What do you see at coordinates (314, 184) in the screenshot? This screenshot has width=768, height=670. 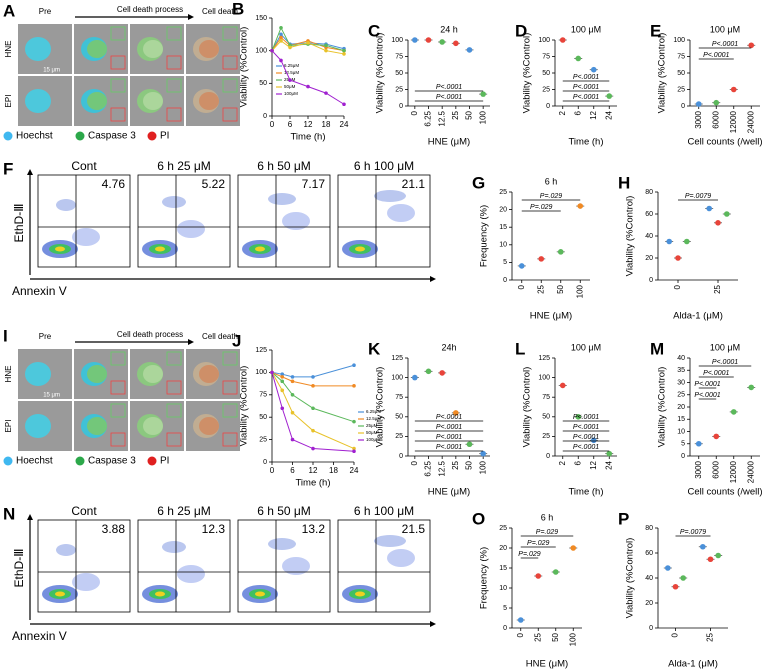 I see `quadrant-percent: 7.17` at bounding box center [314, 184].